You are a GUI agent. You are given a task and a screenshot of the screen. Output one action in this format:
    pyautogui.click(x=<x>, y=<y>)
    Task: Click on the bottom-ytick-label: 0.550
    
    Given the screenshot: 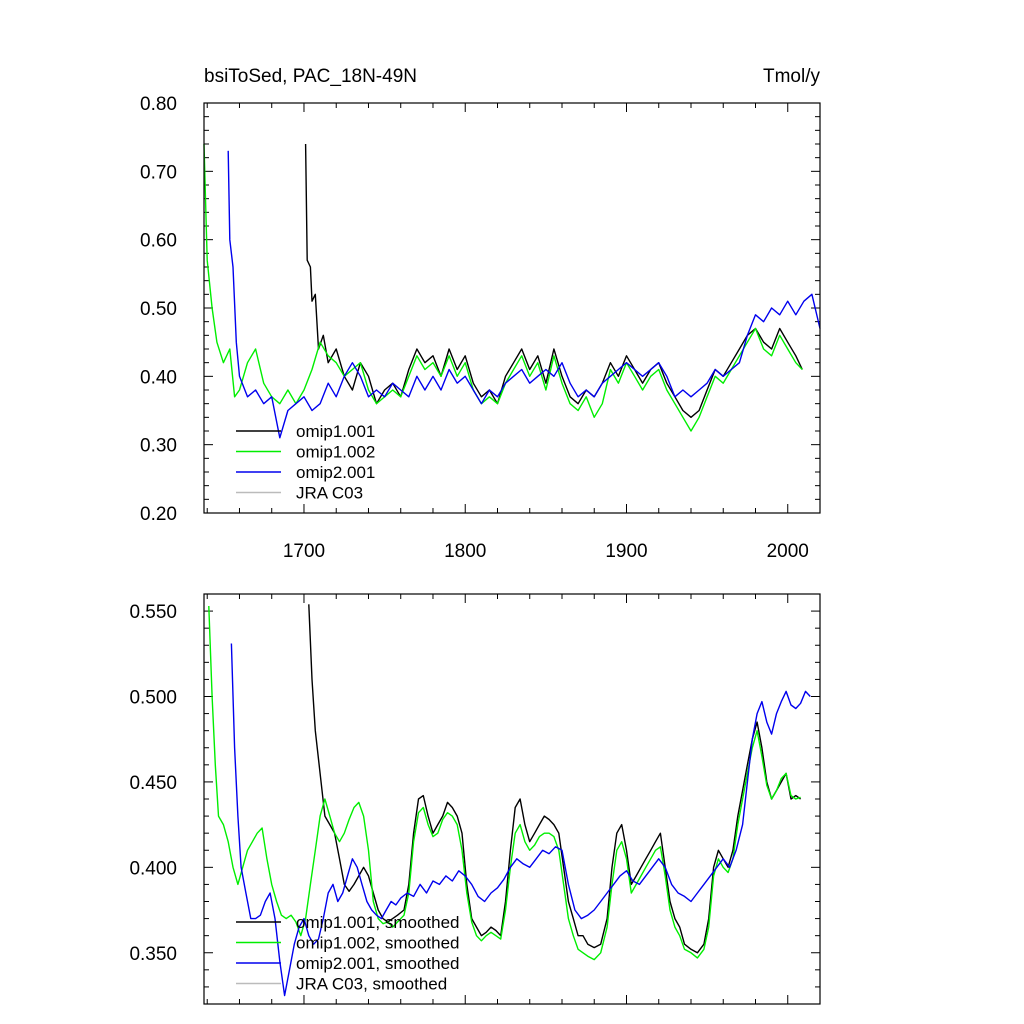 What is the action you would take?
    pyautogui.click(x=153, y=612)
    